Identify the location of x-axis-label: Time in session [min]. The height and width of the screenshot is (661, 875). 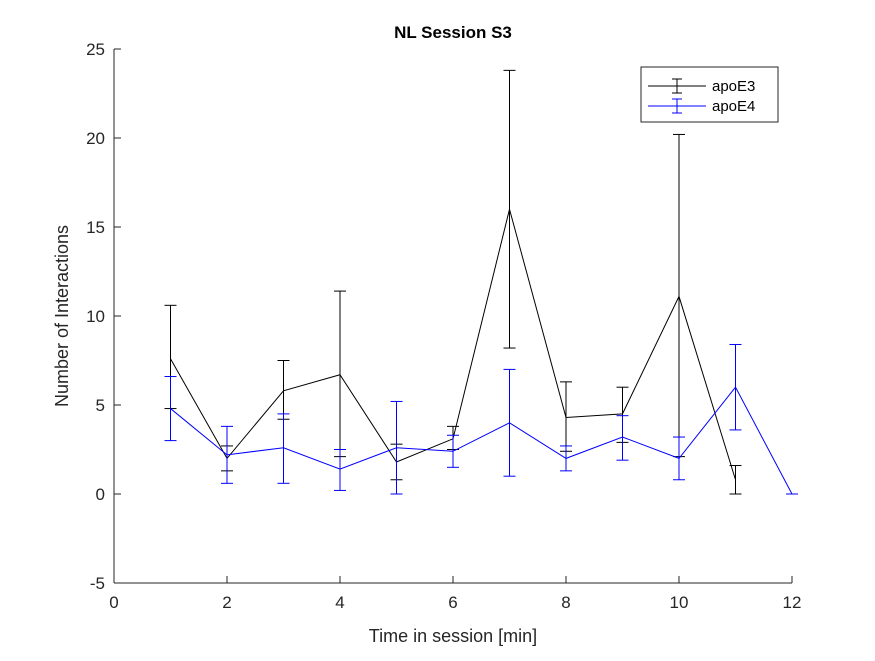
(453, 636).